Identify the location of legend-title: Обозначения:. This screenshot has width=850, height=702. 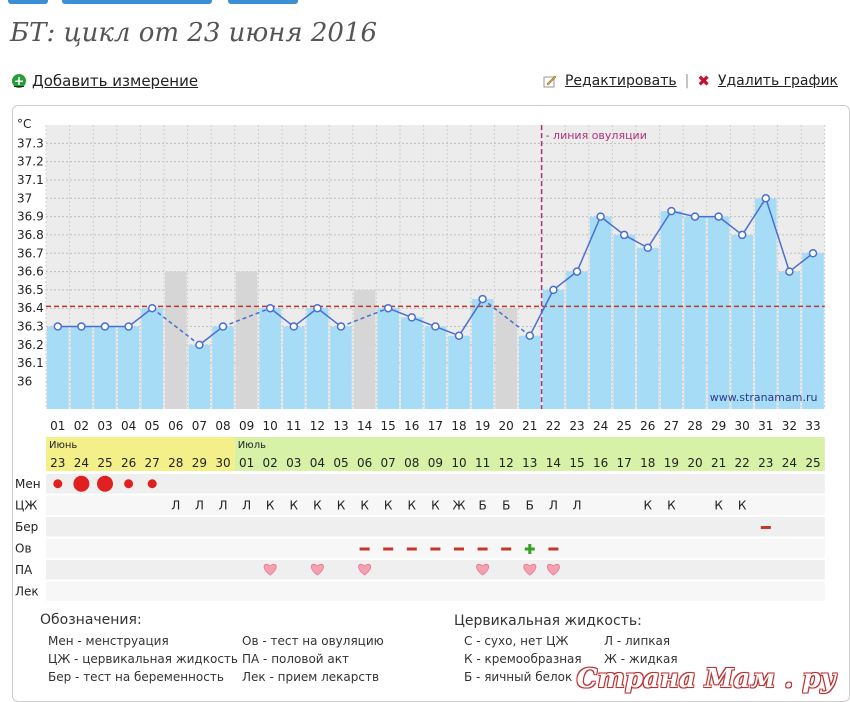
(91, 620).